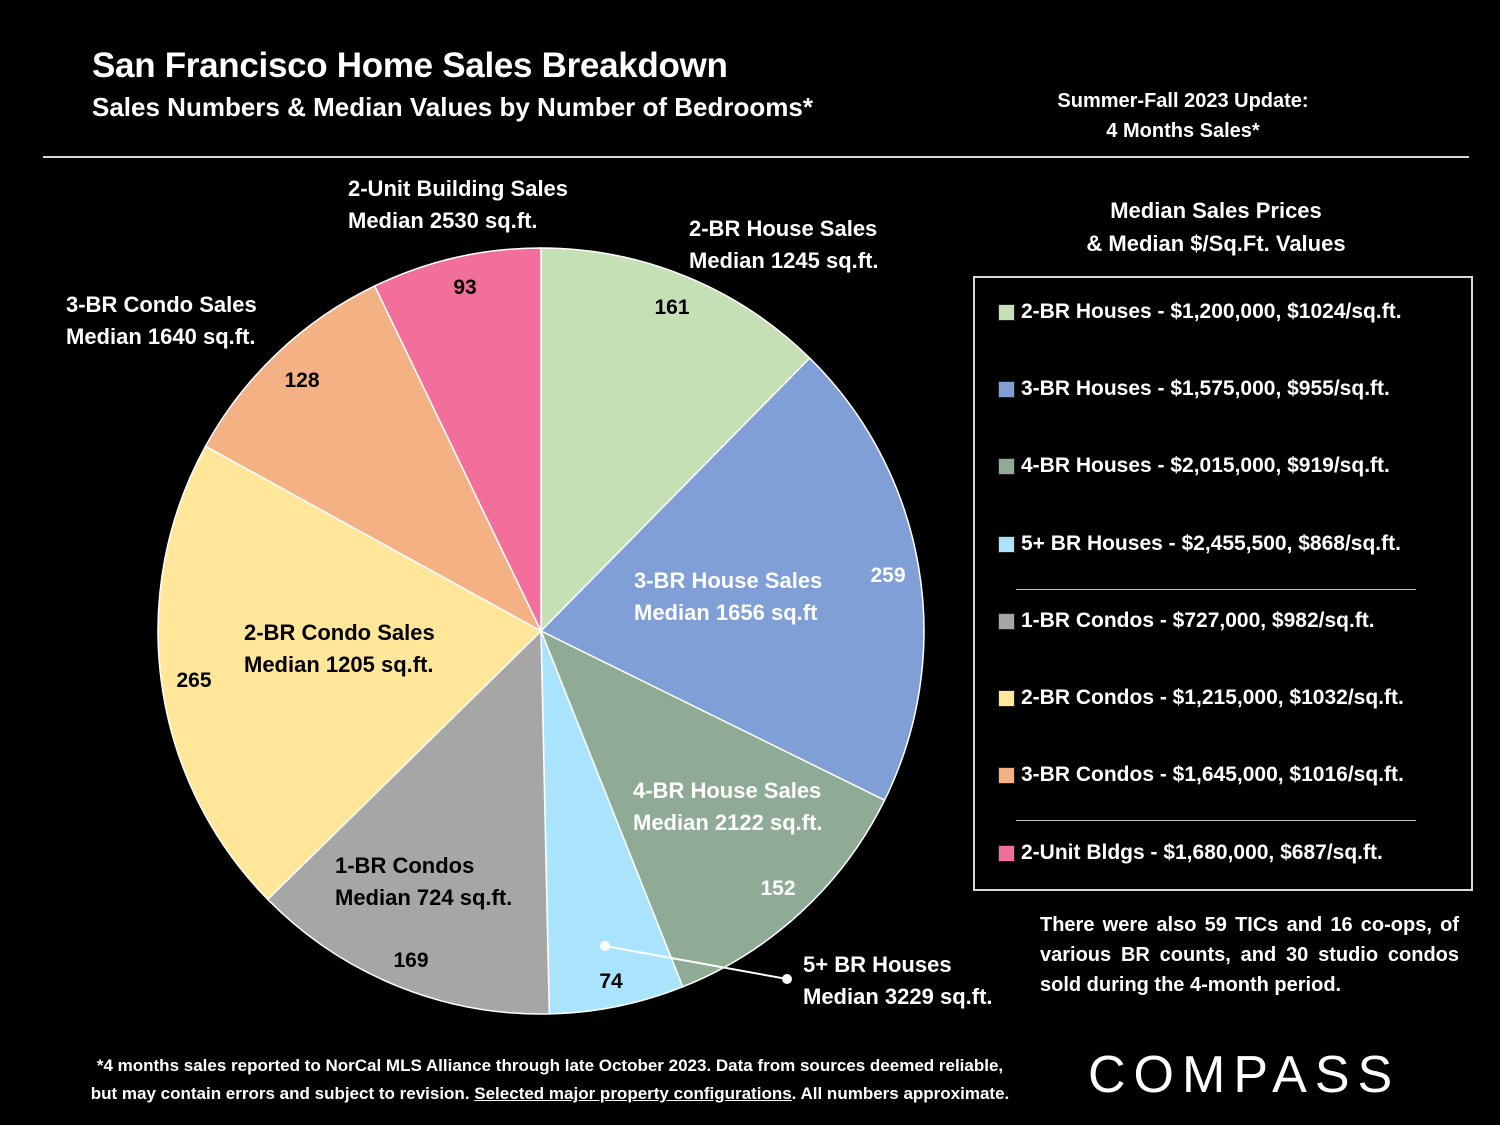 This screenshot has height=1125, width=1500. I want to click on pie-slice-3br-house, so click(732, 579).